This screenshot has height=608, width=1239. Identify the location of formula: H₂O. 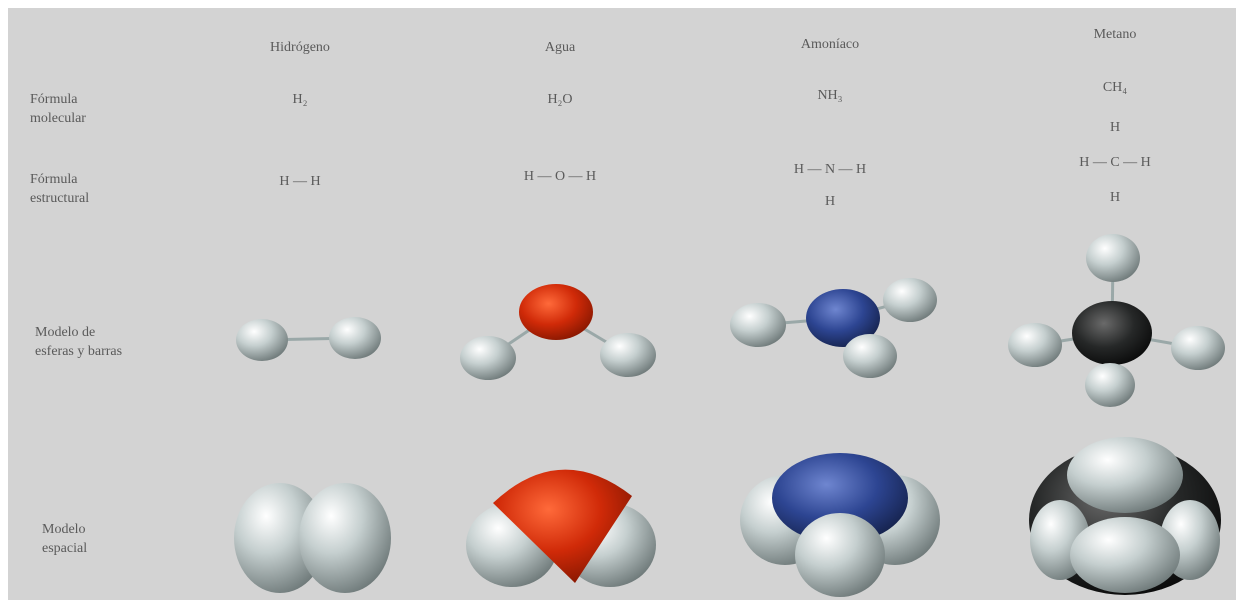
(559, 99).